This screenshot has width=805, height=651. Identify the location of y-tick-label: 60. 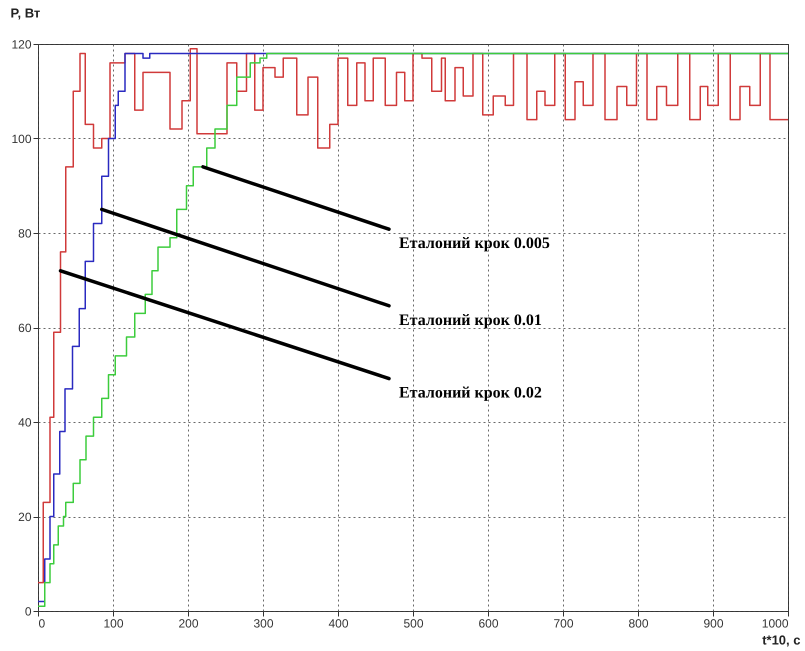
(25, 328).